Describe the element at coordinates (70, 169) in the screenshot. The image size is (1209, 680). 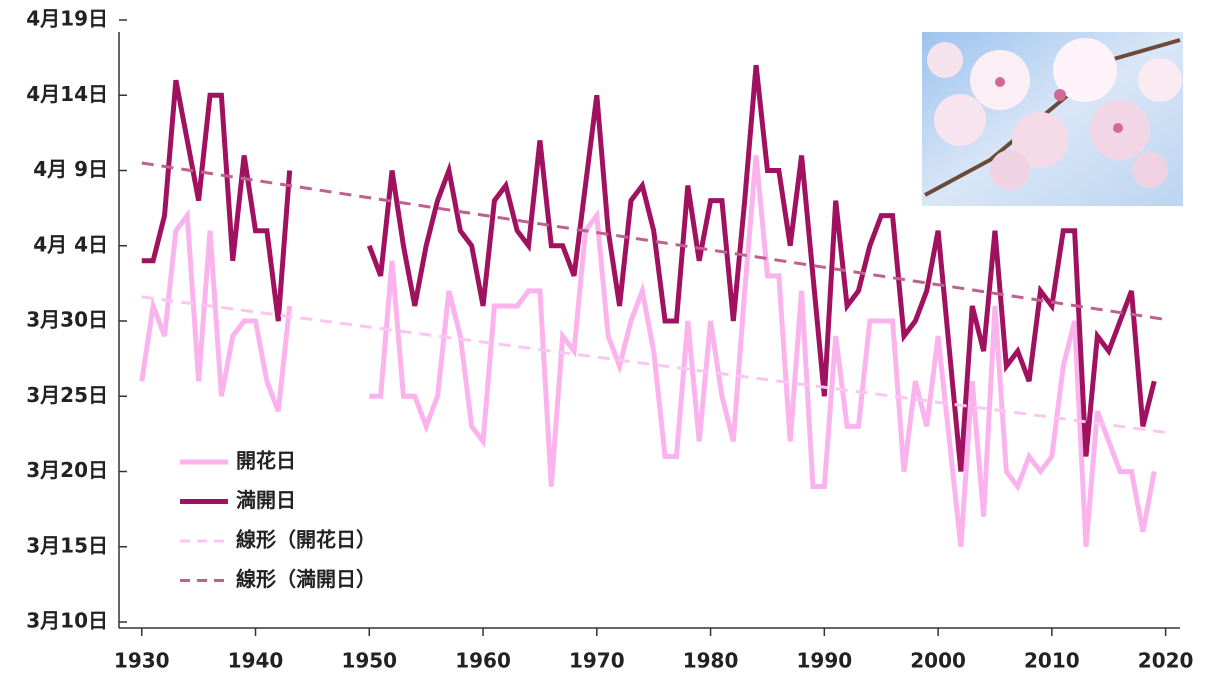
I see `y-tick-label: 4月 9日` at that location.